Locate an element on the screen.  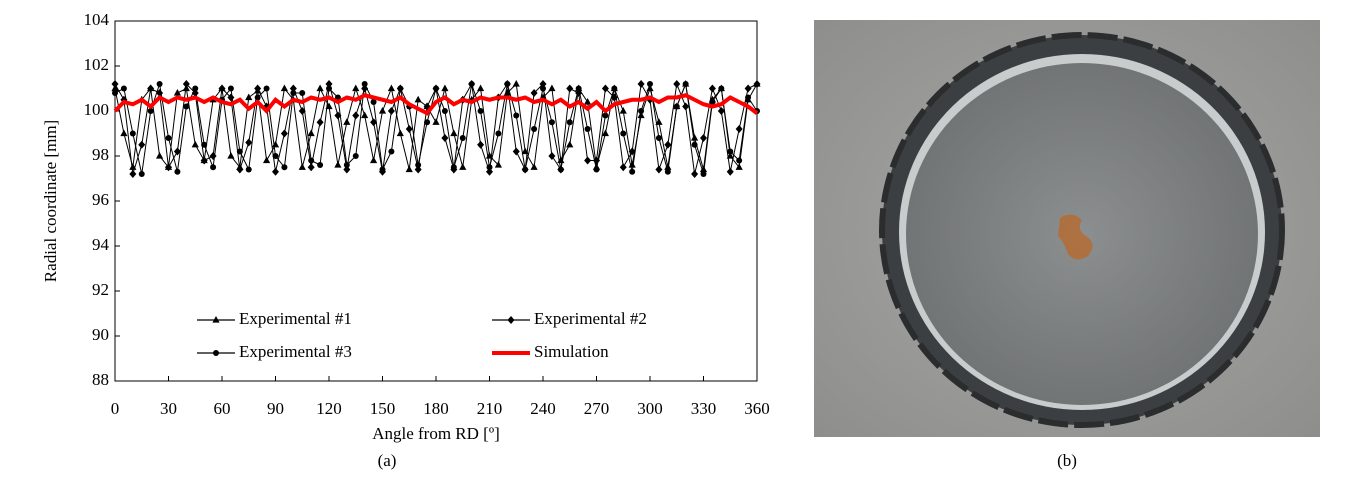
series is located at coordinates (436, 129).